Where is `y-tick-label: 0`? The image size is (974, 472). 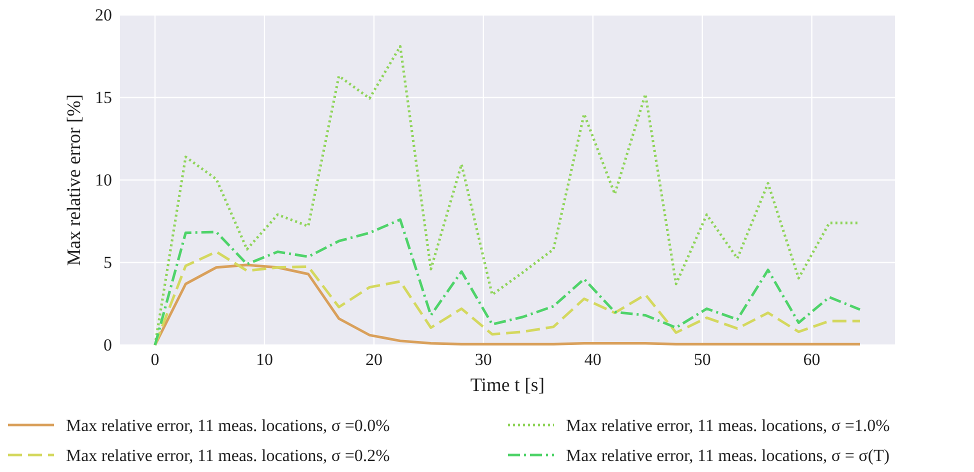
y-tick-label: 0 is located at coordinates (108, 344).